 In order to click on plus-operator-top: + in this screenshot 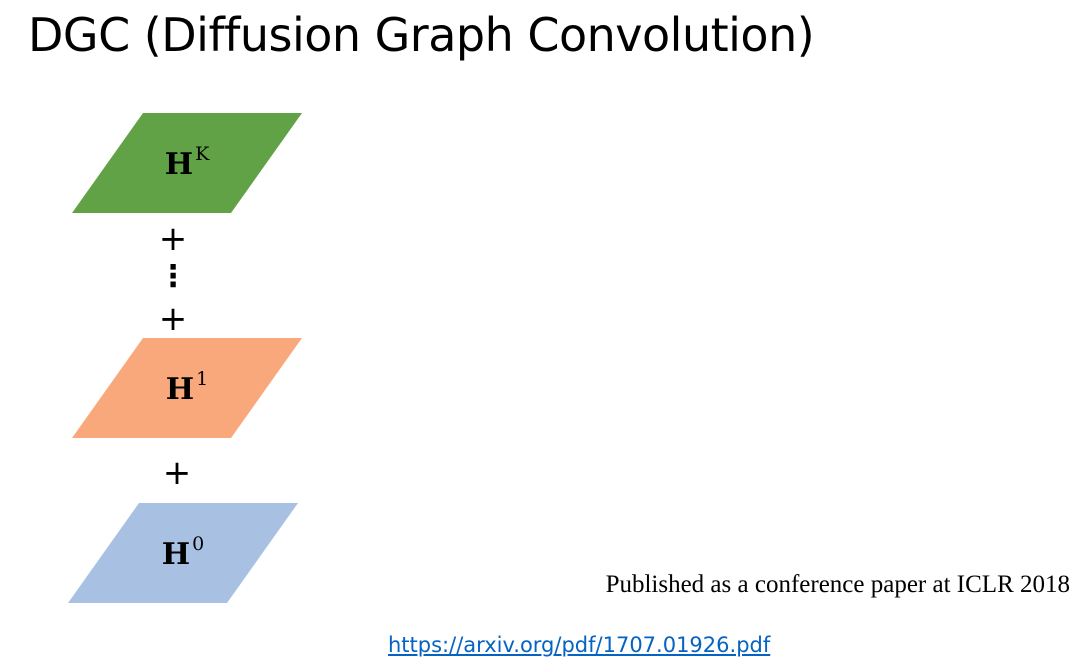, I will do `click(173, 239)`.